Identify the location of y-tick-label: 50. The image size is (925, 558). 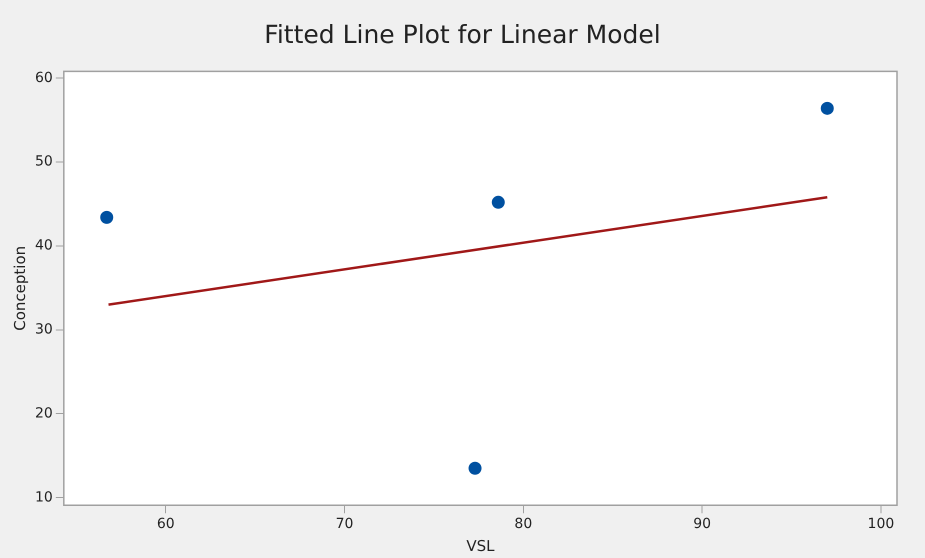
(43, 162).